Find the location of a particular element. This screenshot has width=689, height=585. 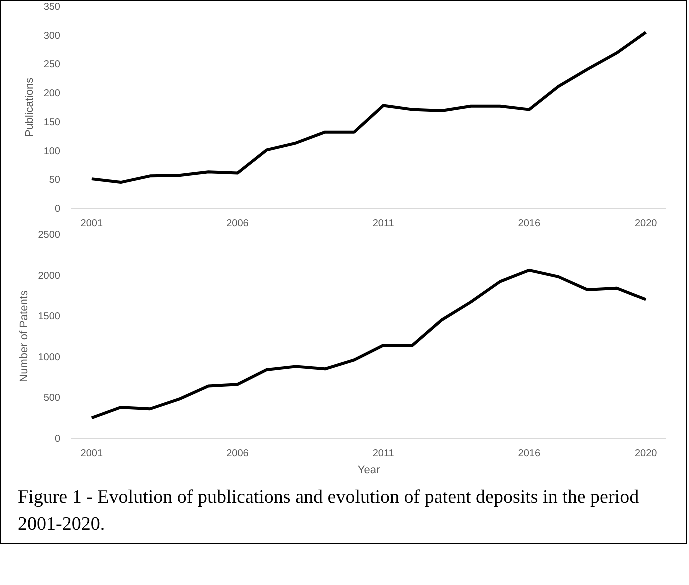

y-axis-title: Publications is located at coordinates (30, 107).